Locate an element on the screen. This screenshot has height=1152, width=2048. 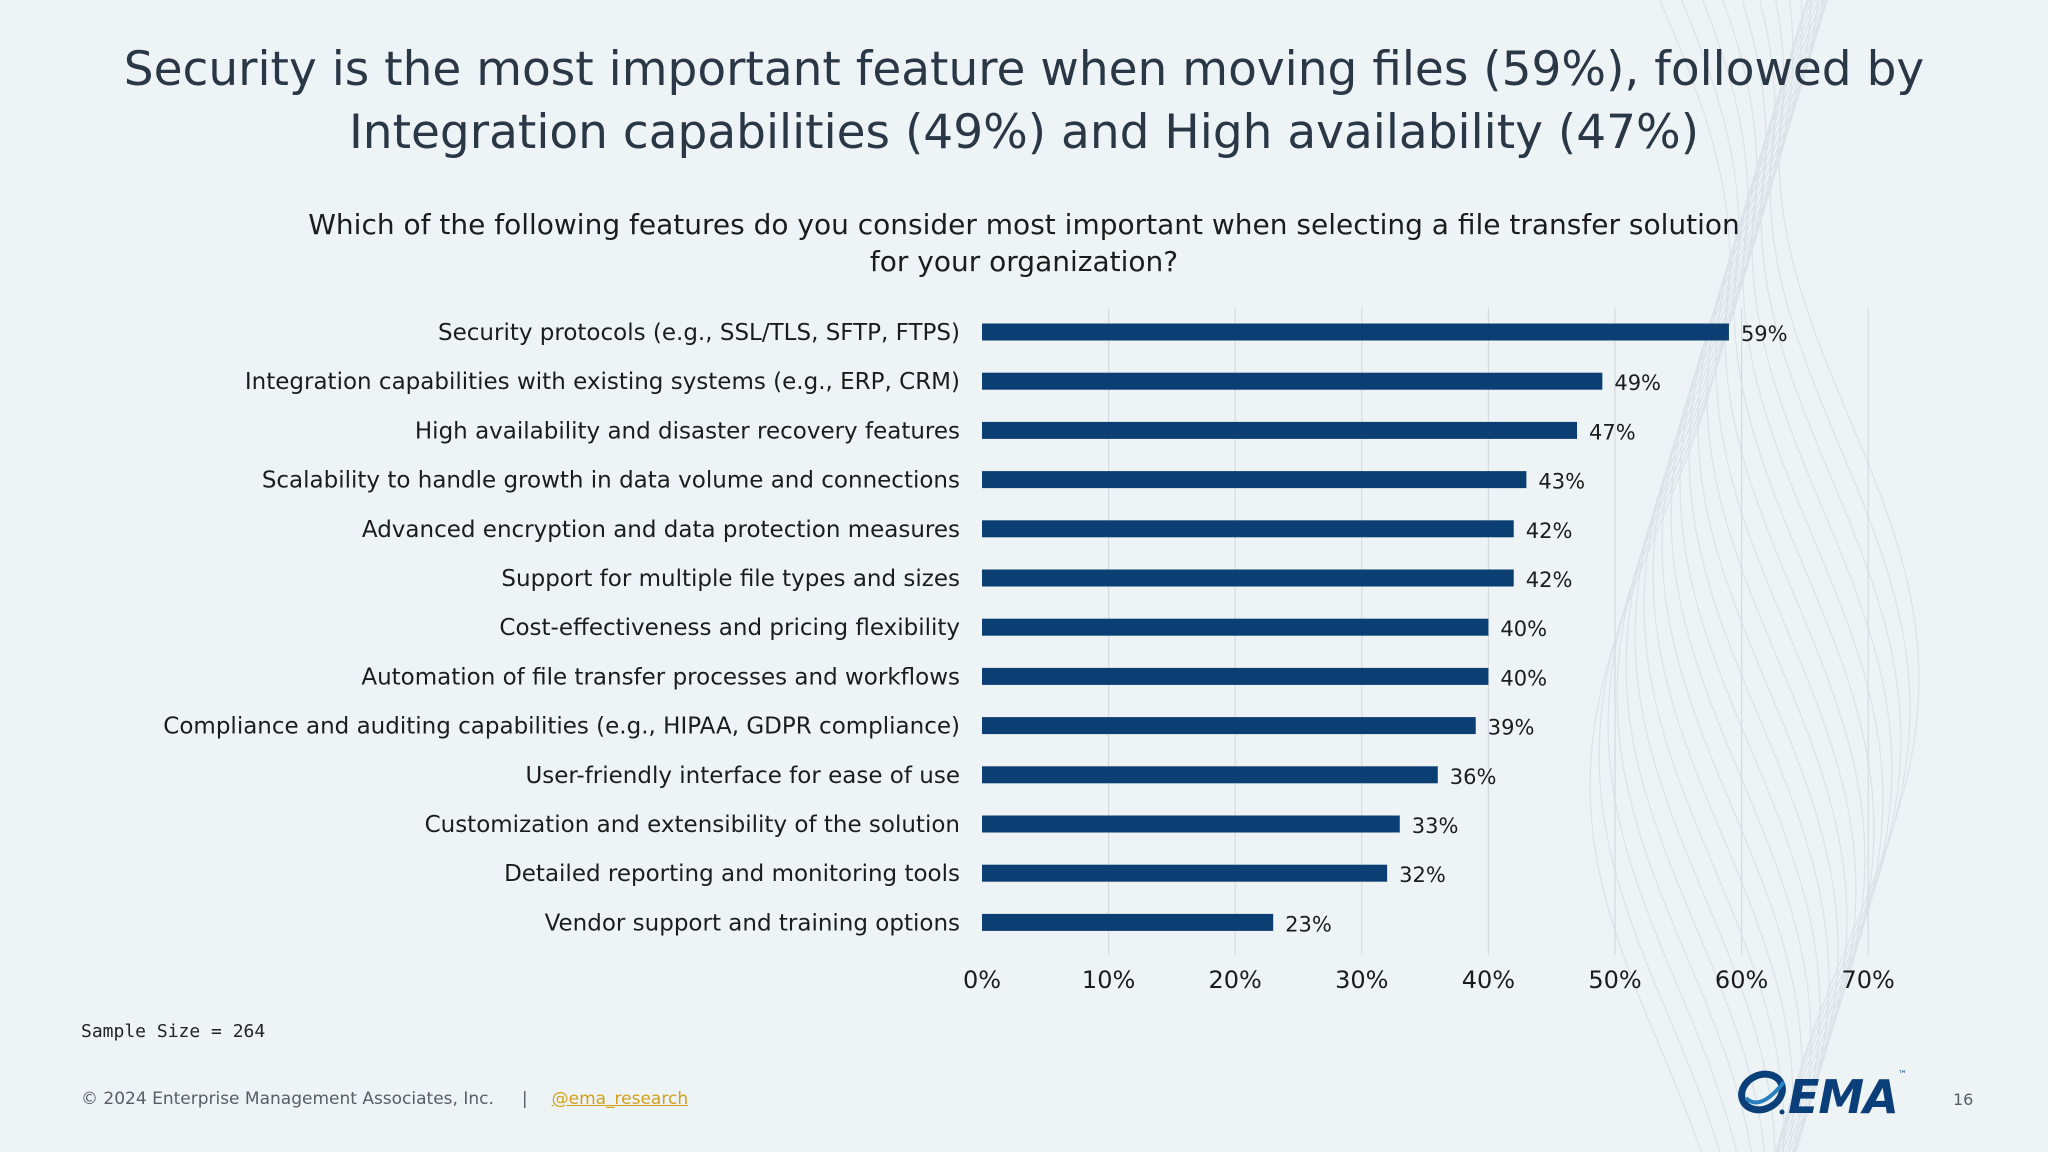
value-label: 49% is located at coordinates (1637, 383).